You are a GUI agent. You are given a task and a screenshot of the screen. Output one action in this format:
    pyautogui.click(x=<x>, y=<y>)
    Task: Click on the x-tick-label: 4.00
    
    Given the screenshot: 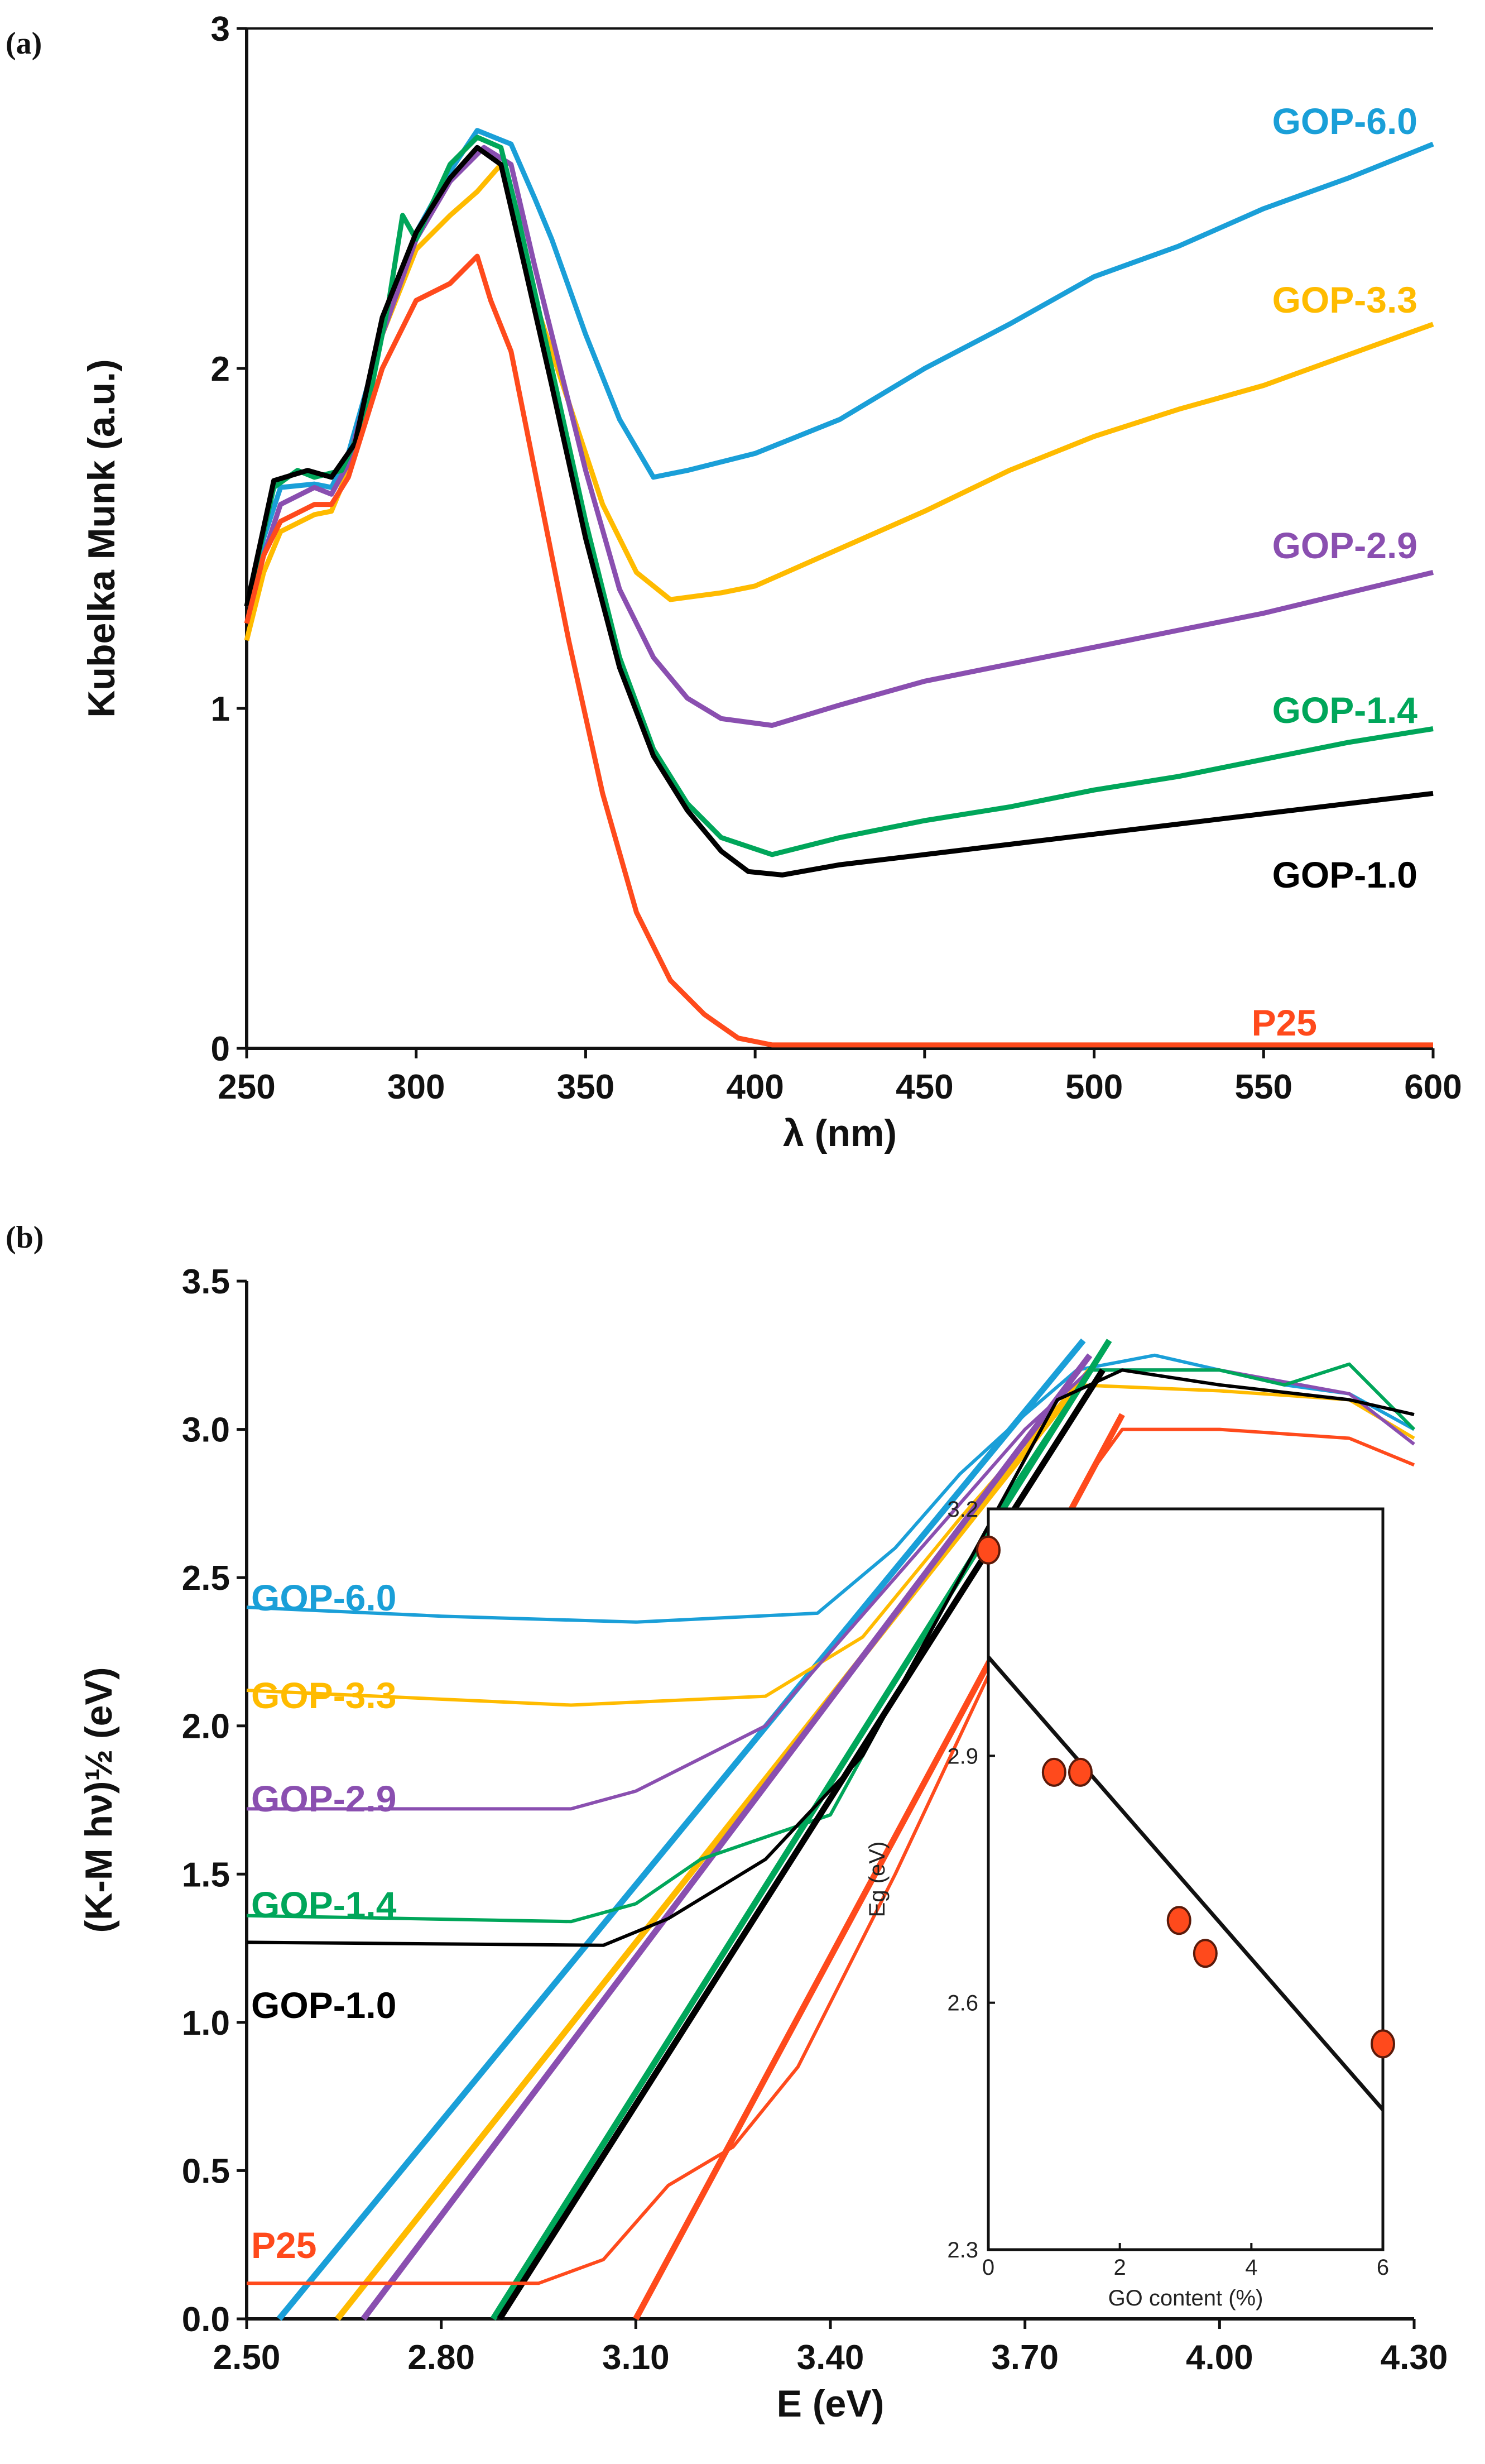 What is the action you would take?
    pyautogui.click(x=1219, y=2357)
    